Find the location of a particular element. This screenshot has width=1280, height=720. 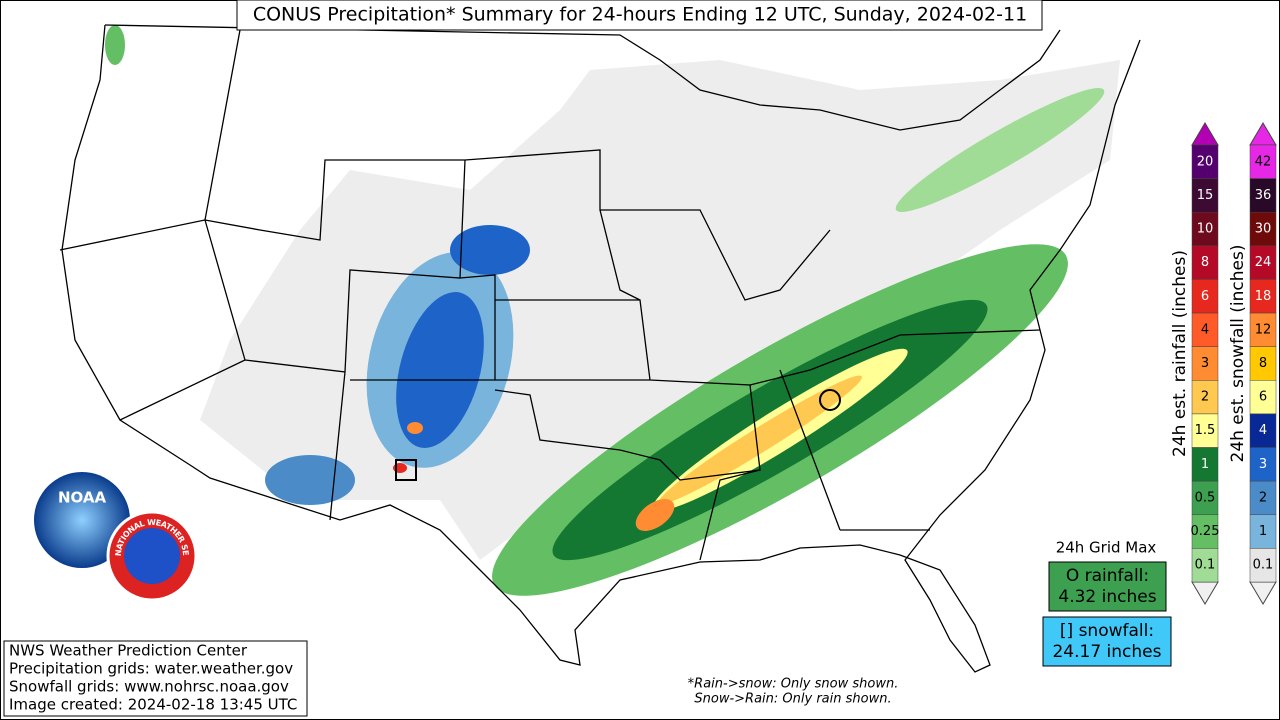

legend-tick-label: 20 is located at coordinates (1205, 161).